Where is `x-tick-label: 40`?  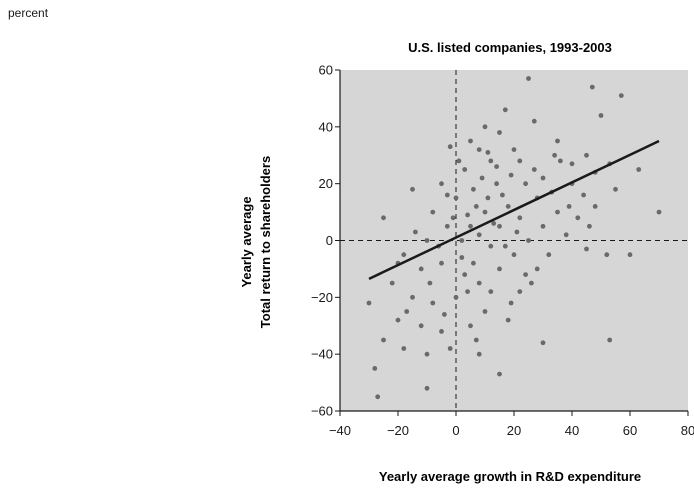 x-tick-label: 40 is located at coordinates (572, 430).